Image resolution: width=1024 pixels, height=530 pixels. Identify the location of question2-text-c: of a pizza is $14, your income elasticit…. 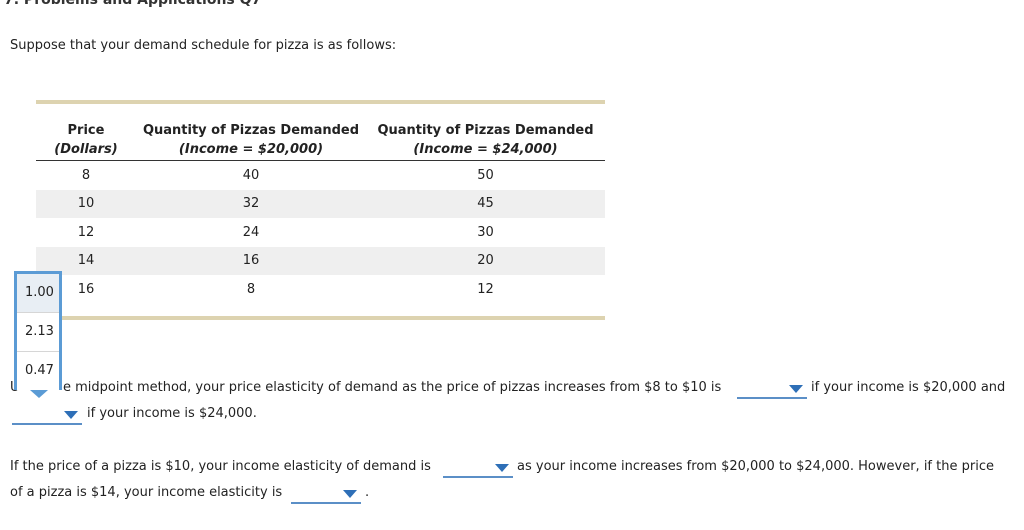
(146, 492).